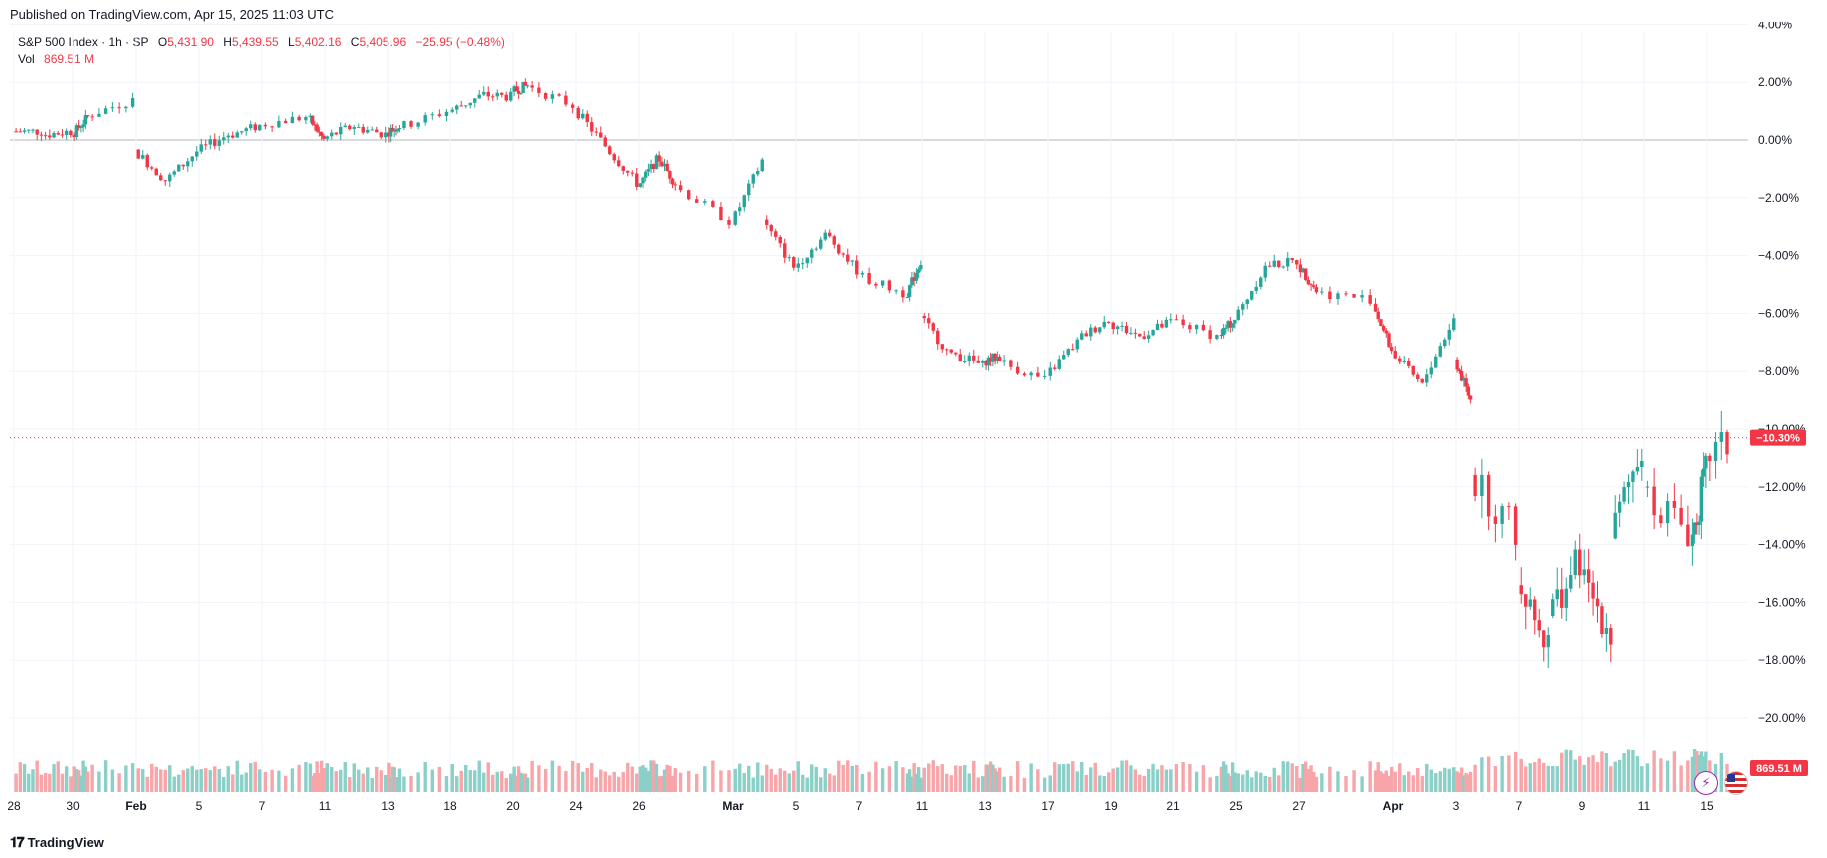 Image resolution: width=1827 pixels, height=858 pixels. What do you see at coordinates (1644, 806) in the screenshot?
I see `x-tick-label: 11` at bounding box center [1644, 806].